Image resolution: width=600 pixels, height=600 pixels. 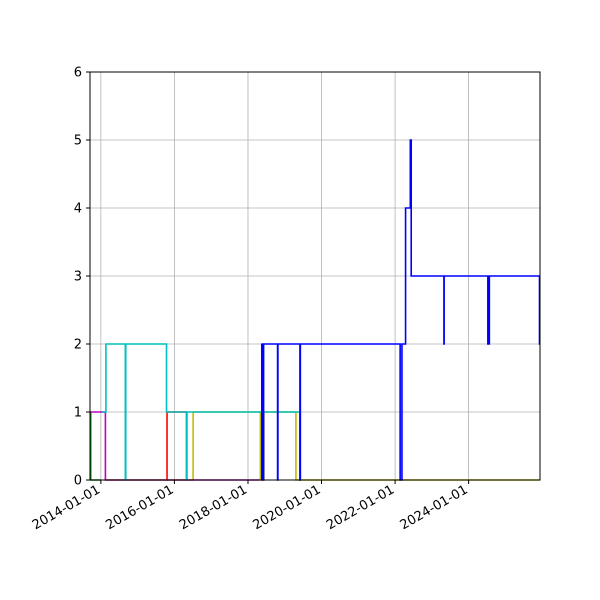 I want to click on y-tick-label: 4, so click(x=78, y=209).